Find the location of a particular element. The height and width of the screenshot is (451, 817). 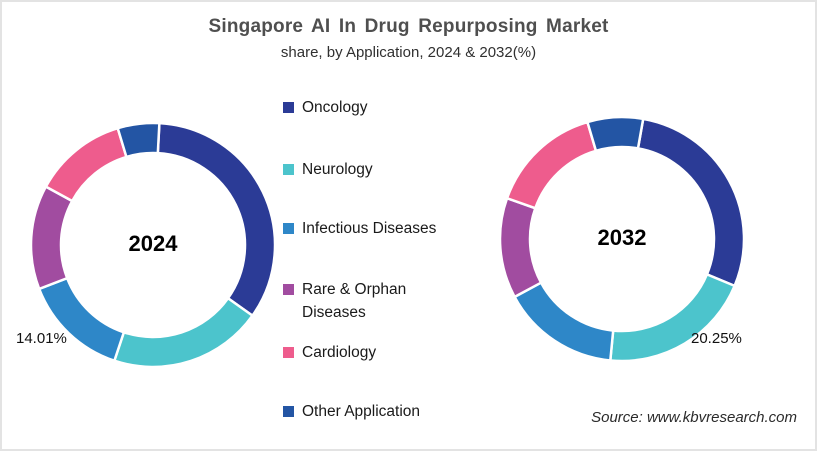

legend-label-rare-orphan-diseases: Rare & Orphan Diseases is located at coordinates (354, 301).